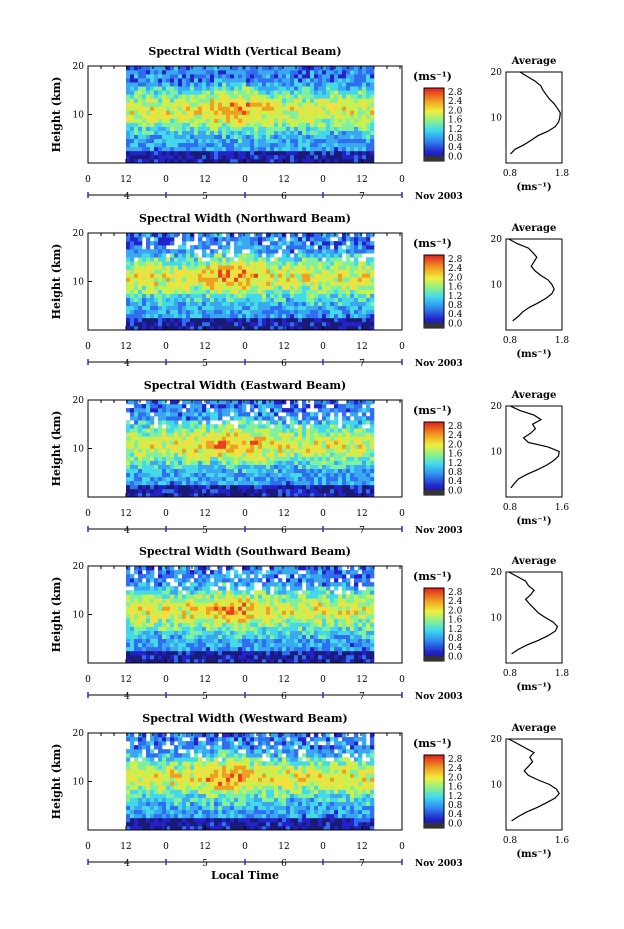 The width and height of the screenshot is (624, 929). Describe the element at coordinates (362, 197) in the screenshot. I see `day-label: 7` at that location.